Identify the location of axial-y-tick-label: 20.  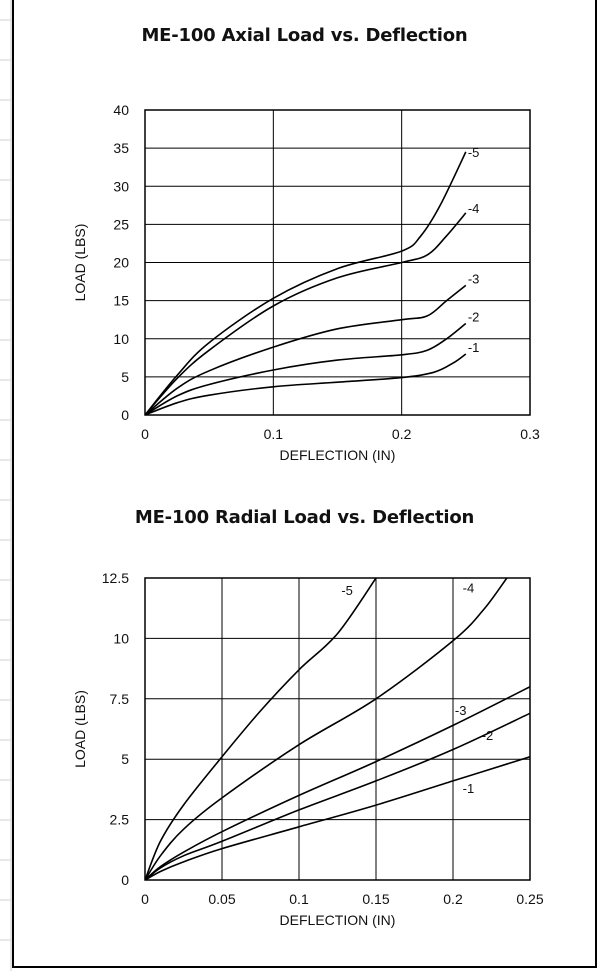
(121, 263).